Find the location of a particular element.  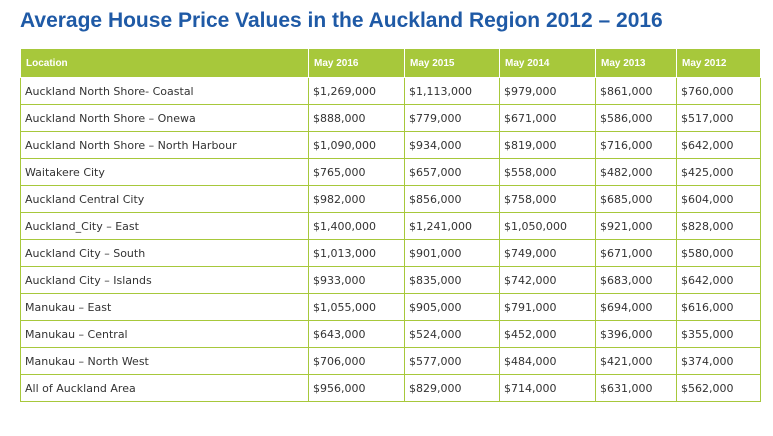

location-cell: Auckland North Shore- Coastal is located at coordinates (164, 91).